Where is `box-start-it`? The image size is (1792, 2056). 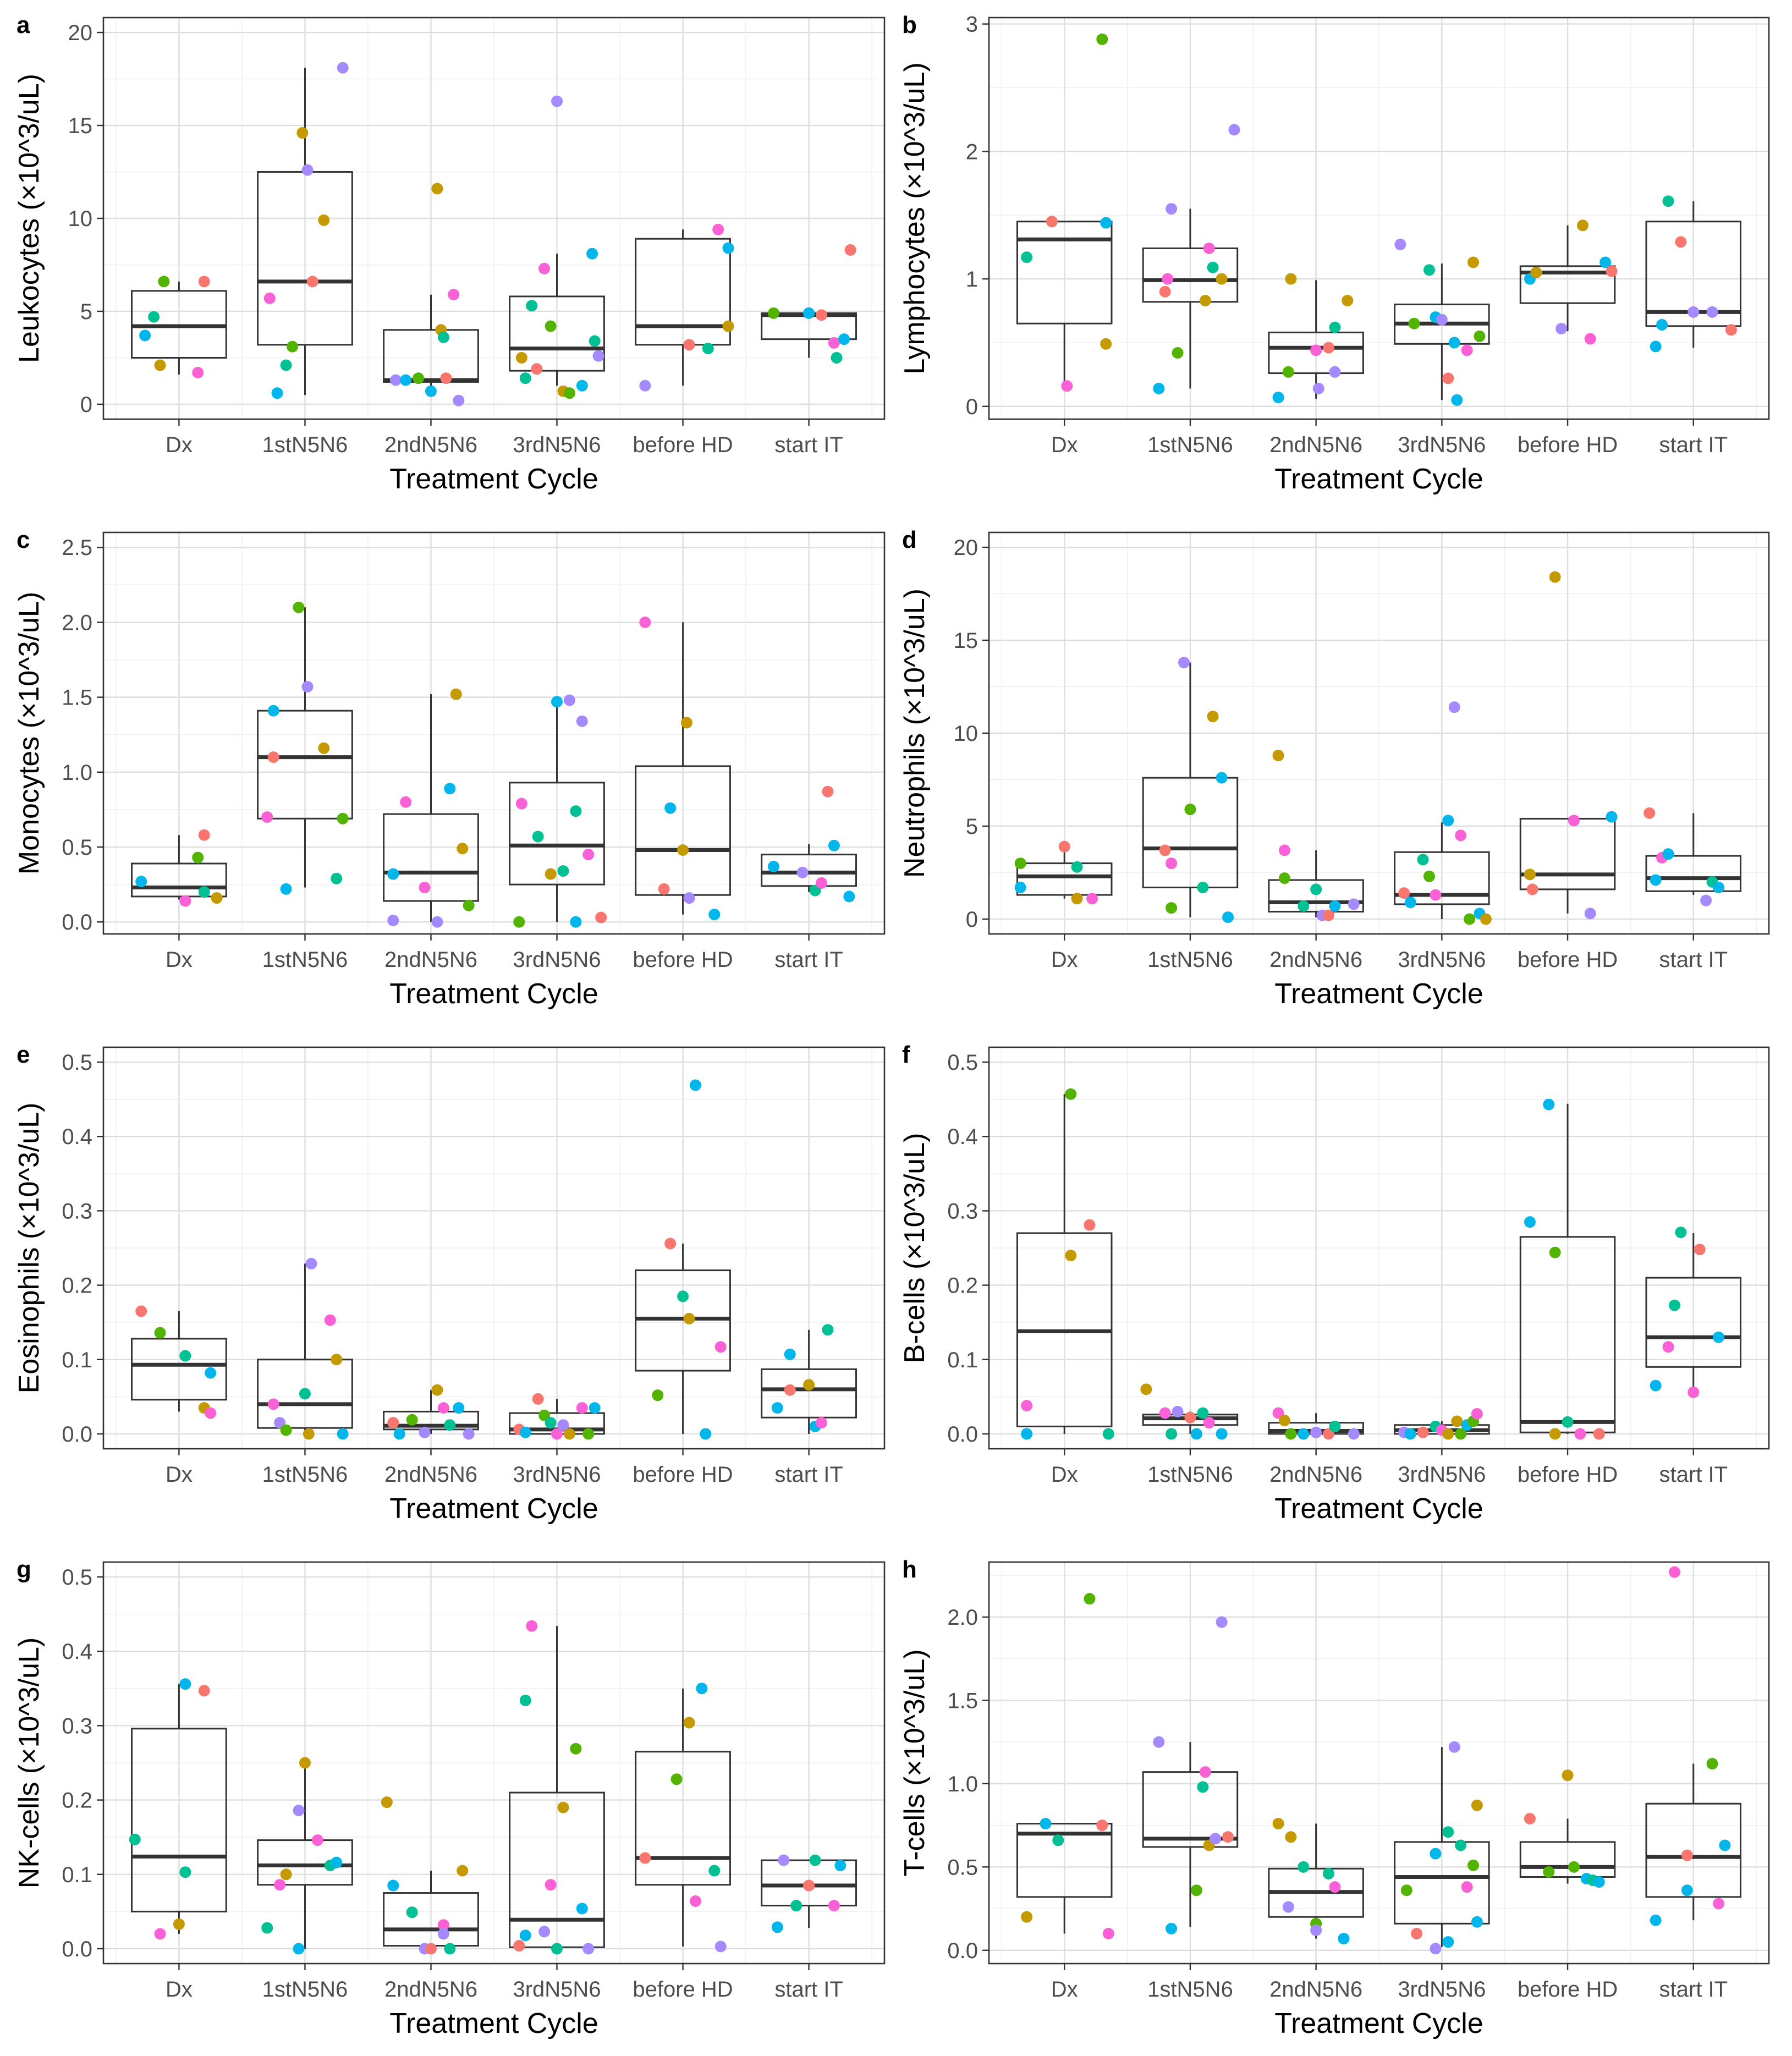 box-start-it is located at coordinates (809, 868).